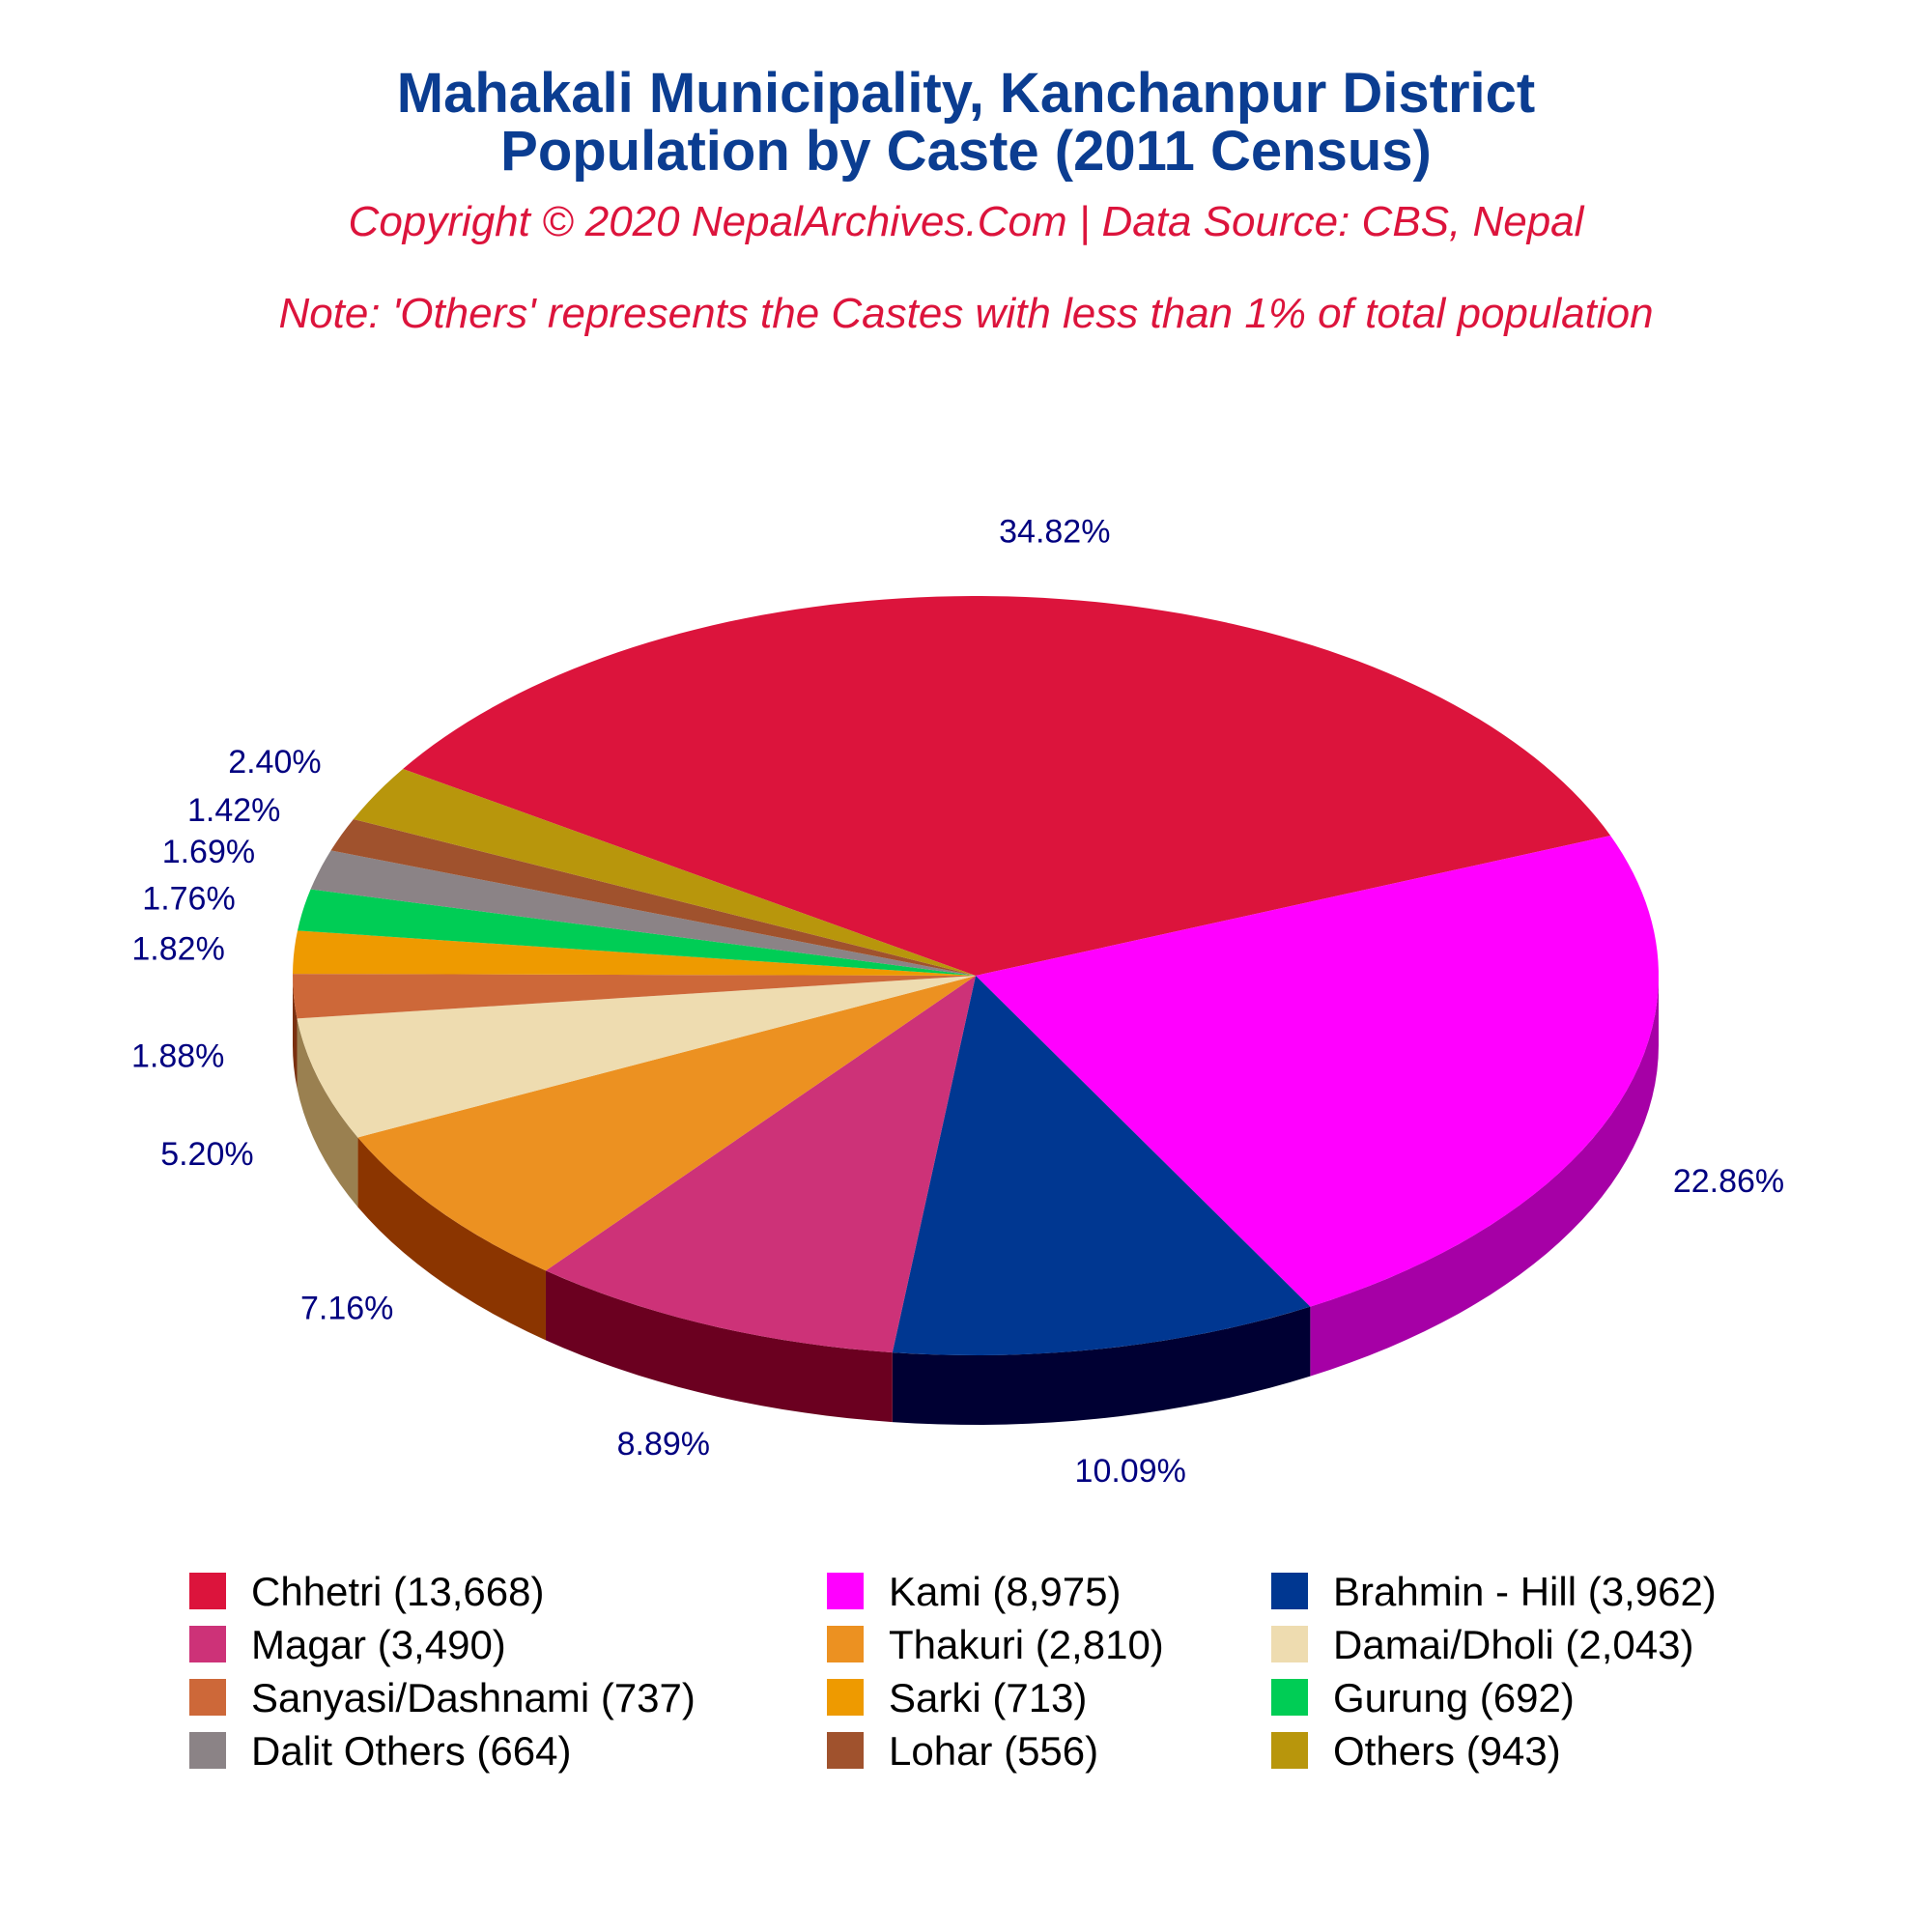 The width and height of the screenshot is (1932, 1932). I want to click on legend-label: Kami (8,975), so click(1005, 1591).